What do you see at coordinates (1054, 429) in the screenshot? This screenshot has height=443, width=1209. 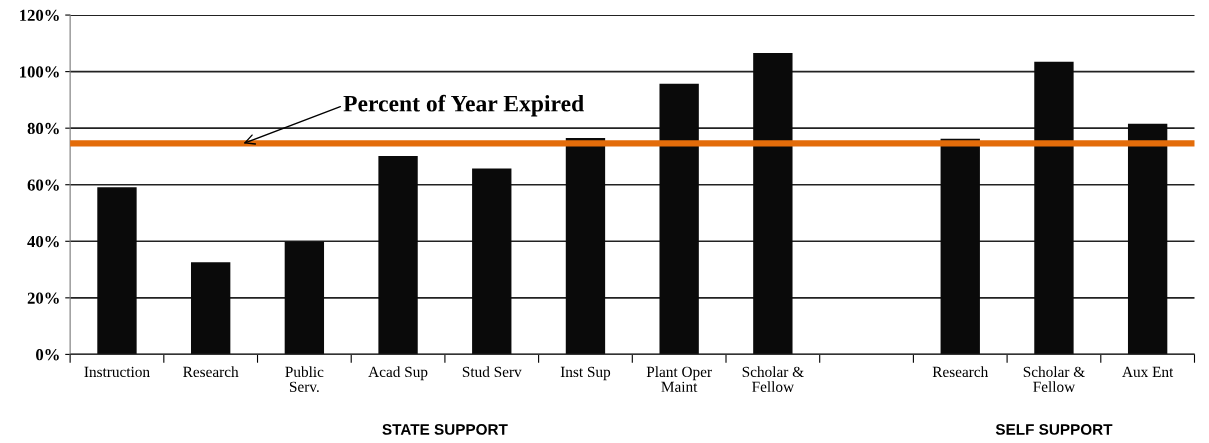 I see `text: SELF SUPPORT` at bounding box center [1054, 429].